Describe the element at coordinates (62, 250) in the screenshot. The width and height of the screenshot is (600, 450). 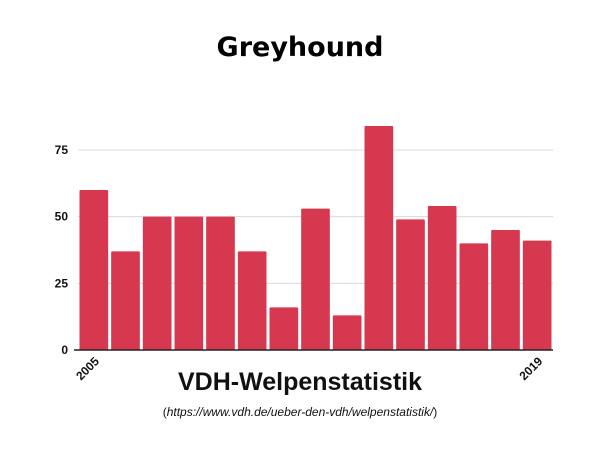
I see `y-axis-ticks: 0 25 50 75` at that location.